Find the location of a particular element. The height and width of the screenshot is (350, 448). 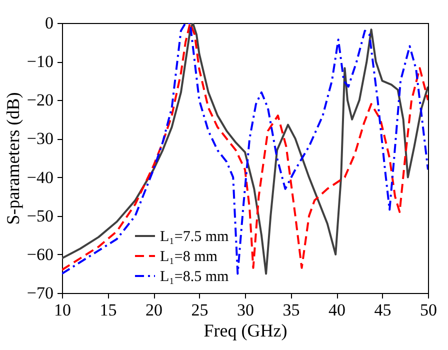

y-tick-label: −10 is located at coordinates (40, 62).